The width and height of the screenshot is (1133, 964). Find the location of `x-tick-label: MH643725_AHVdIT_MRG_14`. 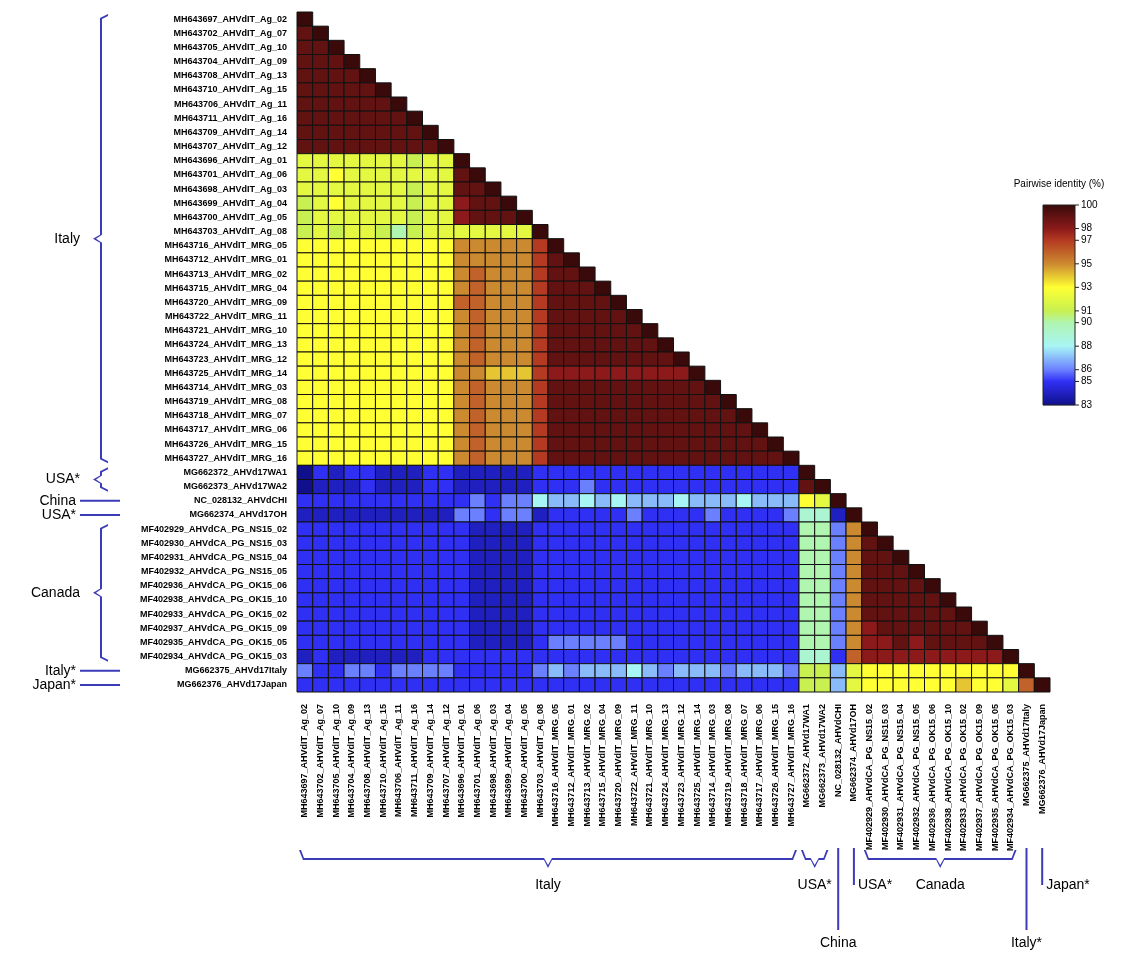

x-tick-label: MH643725_AHVdIT_MRG_14 is located at coordinates (696, 765).